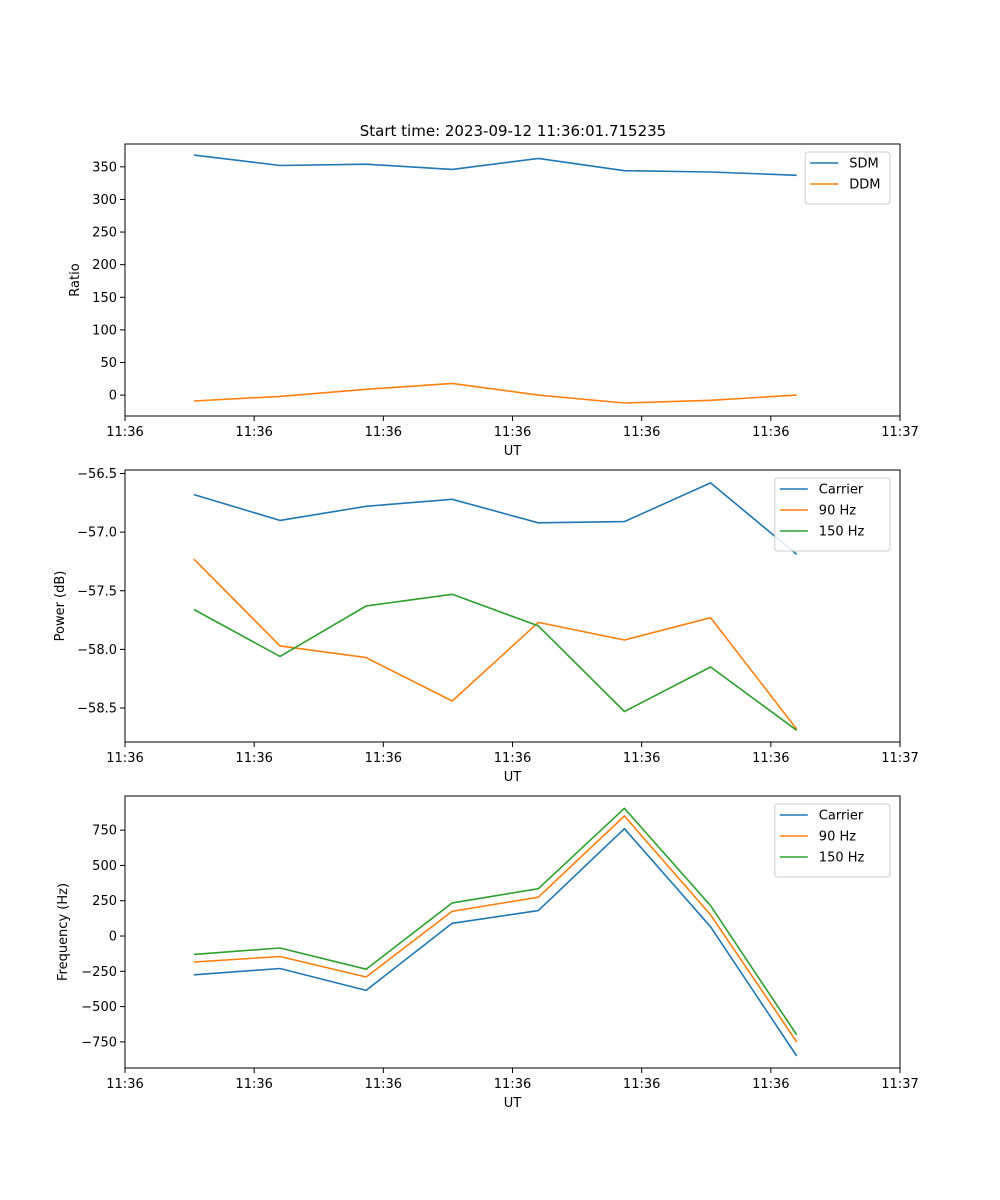  I want to click on y-tick-label: −250, so click(99, 972).